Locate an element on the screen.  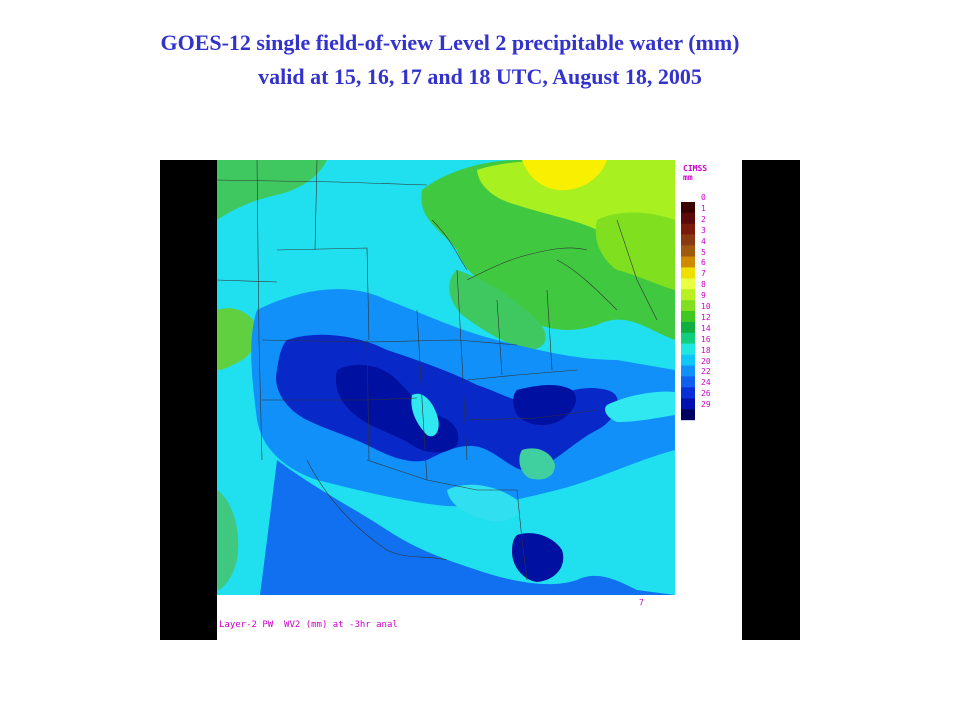
legend-level-label: 2 is located at coordinates (703, 219).